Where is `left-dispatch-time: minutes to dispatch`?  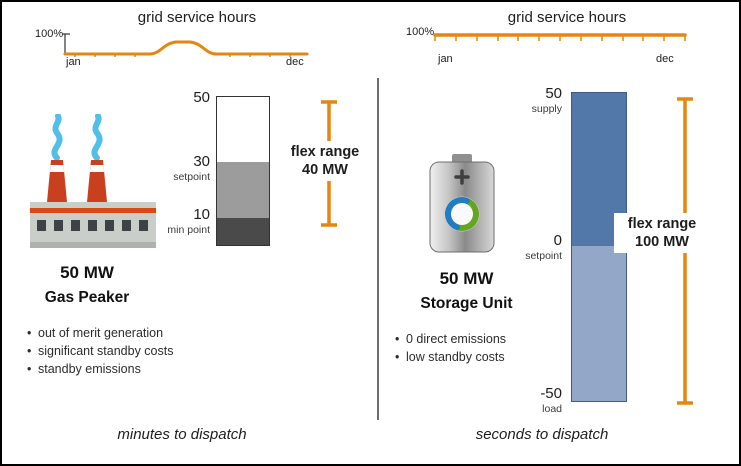
left-dispatch-time: minutes to dispatch is located at coordinates (182, 434).